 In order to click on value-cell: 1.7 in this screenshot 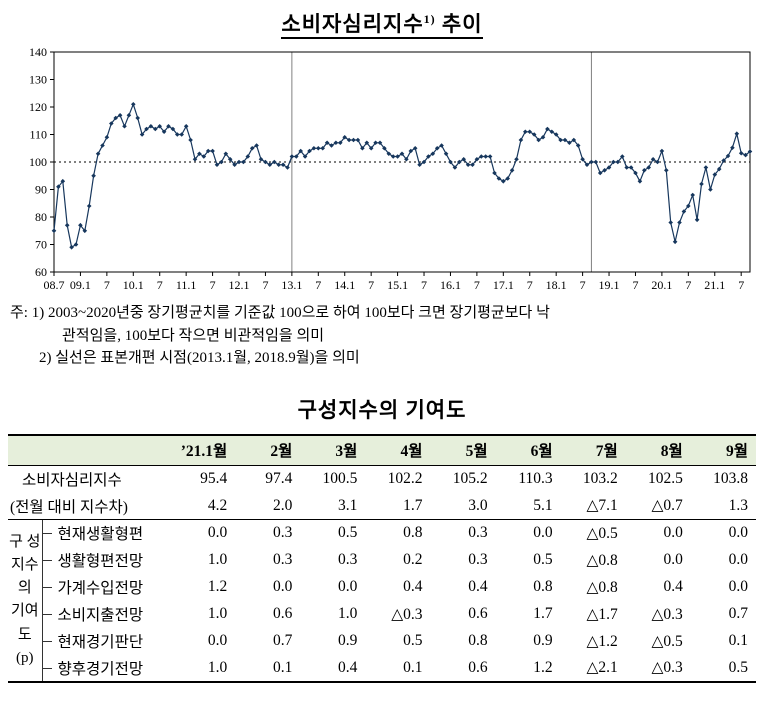, I will do `click(543, 613)`.